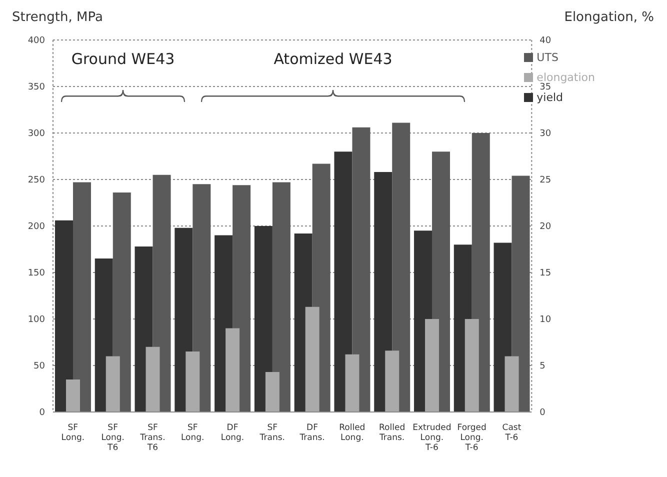  I want to click on legend-label: elongation, so click(565, 77).